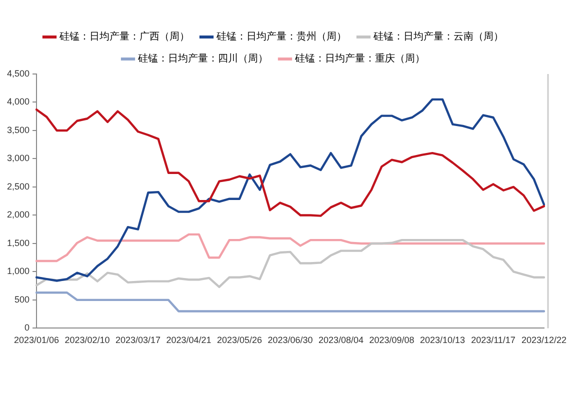 This screenshot has height=399, width=574. I want to click on x-tick-label: 2023/12/22, so click(544, 340).